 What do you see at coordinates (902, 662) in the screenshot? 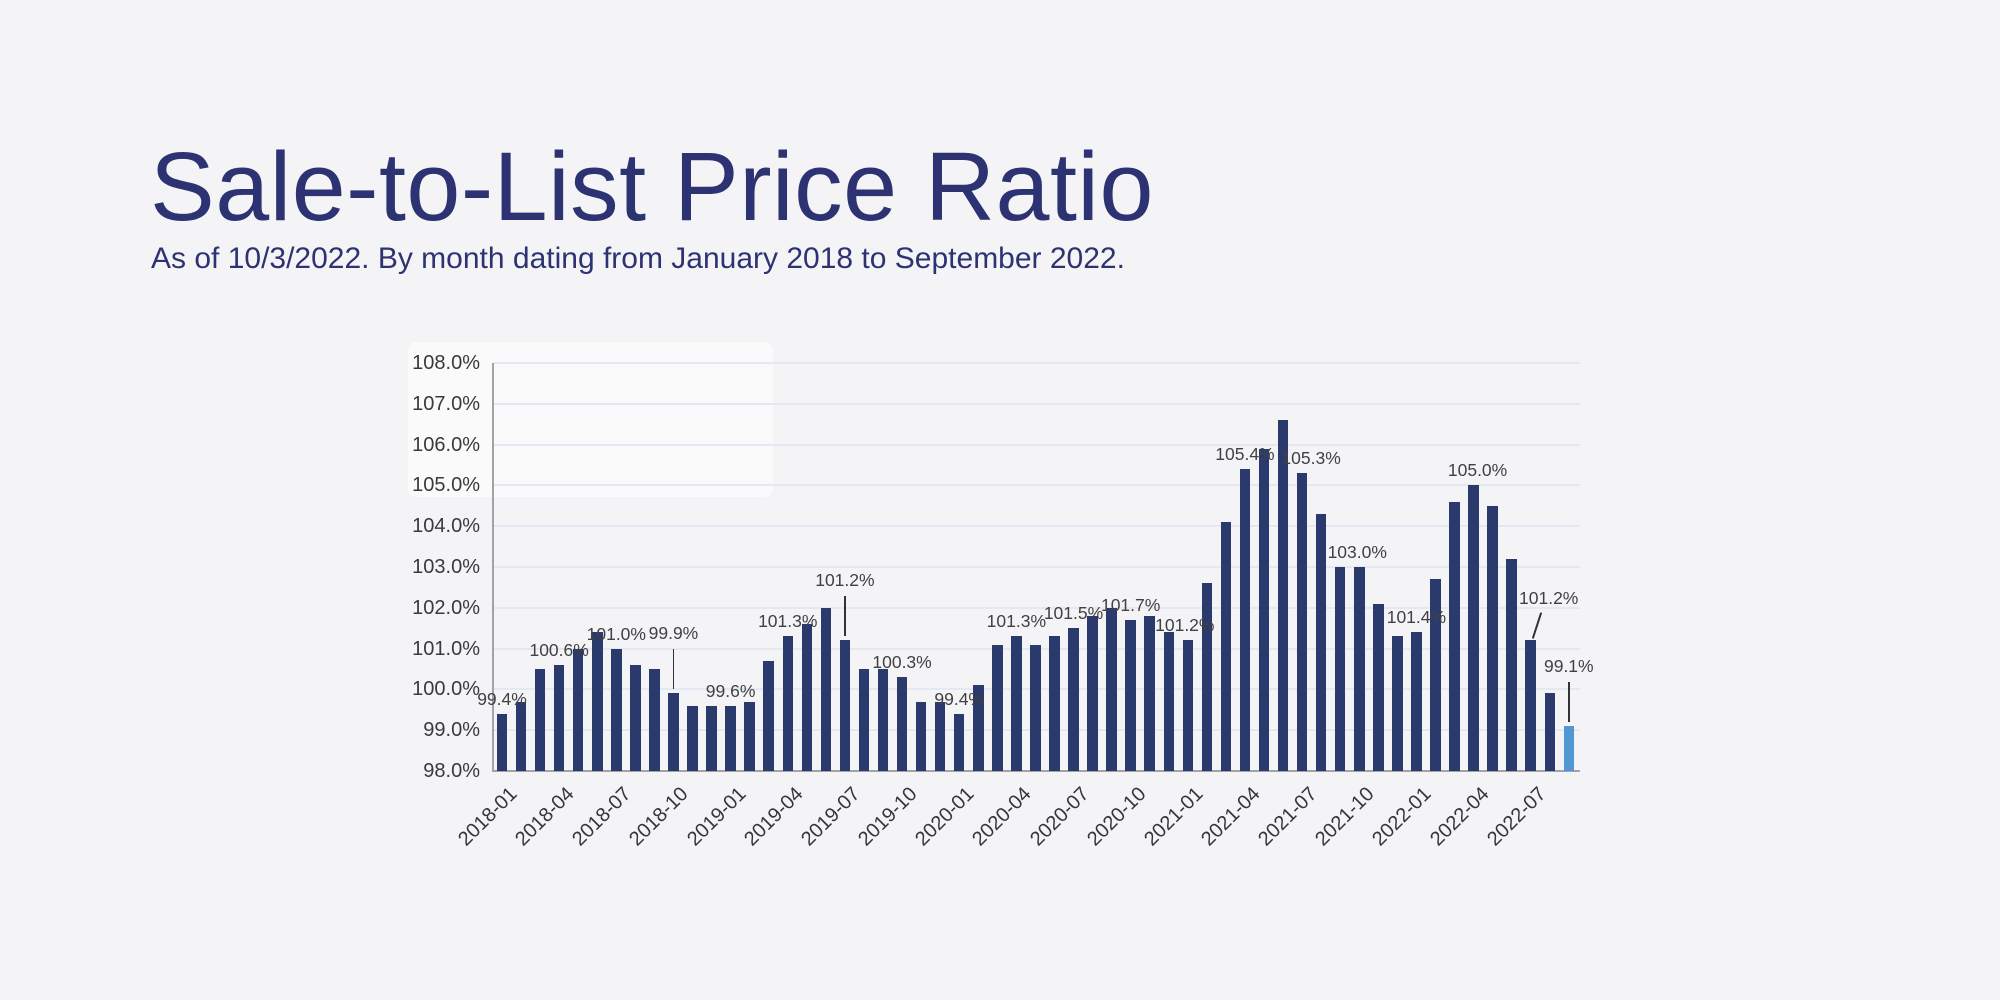
I see `data-label-2019-10: 100.3%` at bounding box center [902, 662].